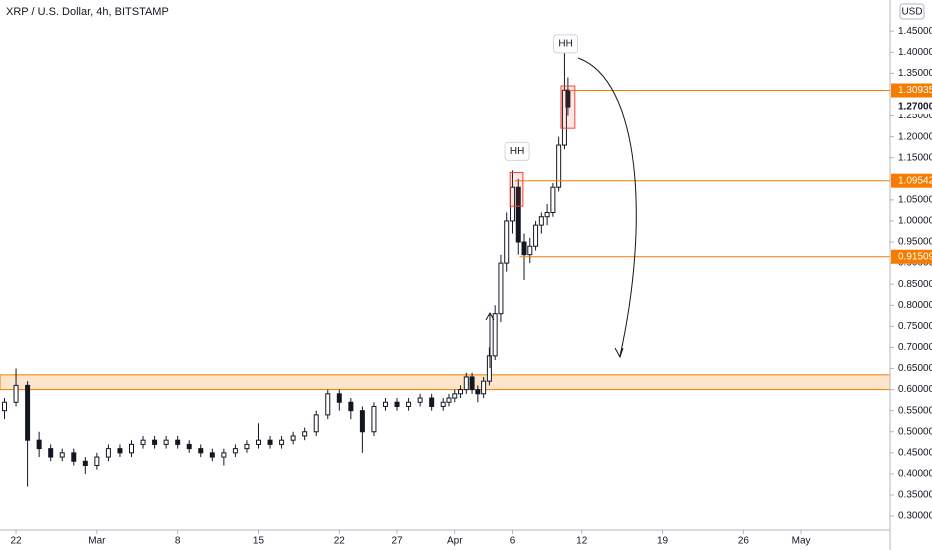 The height and width of the screenshot is (550, 932). What do you see at coordinates (915, 31) in the screenshot?
I see `y-tick-label: 1.45000` at bounding box center [915, 31].